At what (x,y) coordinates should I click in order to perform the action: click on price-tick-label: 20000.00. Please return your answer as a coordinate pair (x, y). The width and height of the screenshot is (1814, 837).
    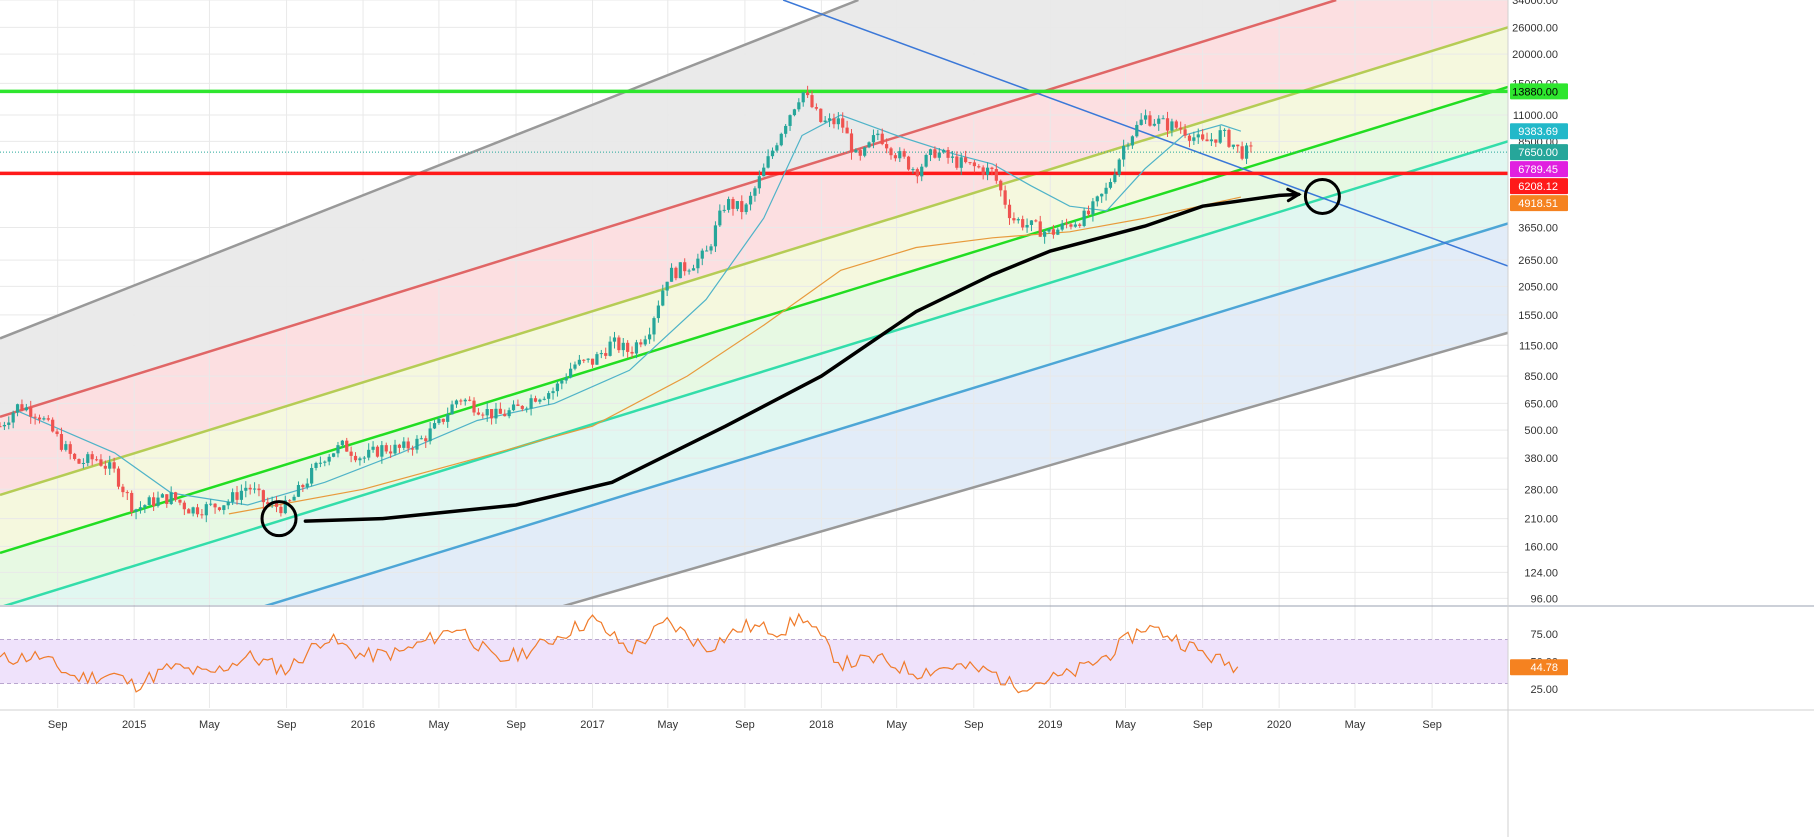
    Looking at the image, I should click on (1535, 55).